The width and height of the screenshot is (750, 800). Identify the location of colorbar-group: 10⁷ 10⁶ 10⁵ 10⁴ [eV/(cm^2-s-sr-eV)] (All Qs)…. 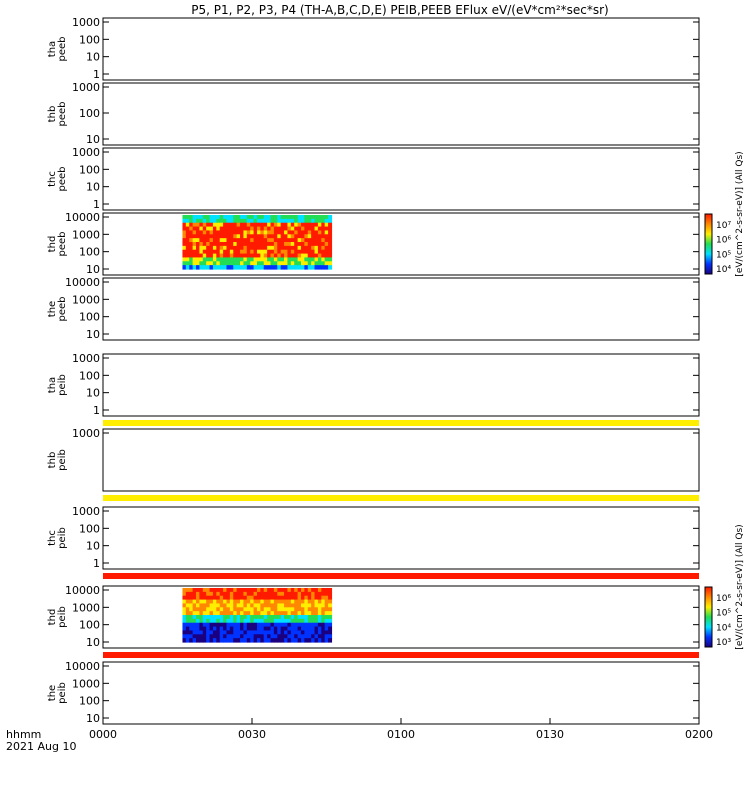
(724, 400).